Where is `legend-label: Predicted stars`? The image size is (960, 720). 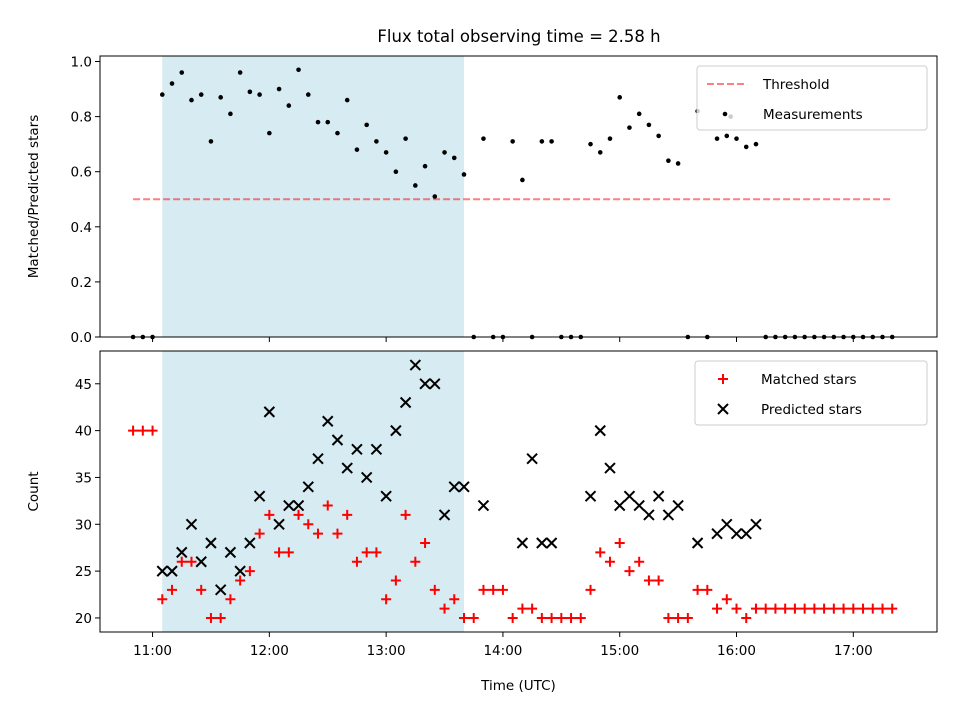 legend-label: Predicted stars is located at coordinates (811, 410).